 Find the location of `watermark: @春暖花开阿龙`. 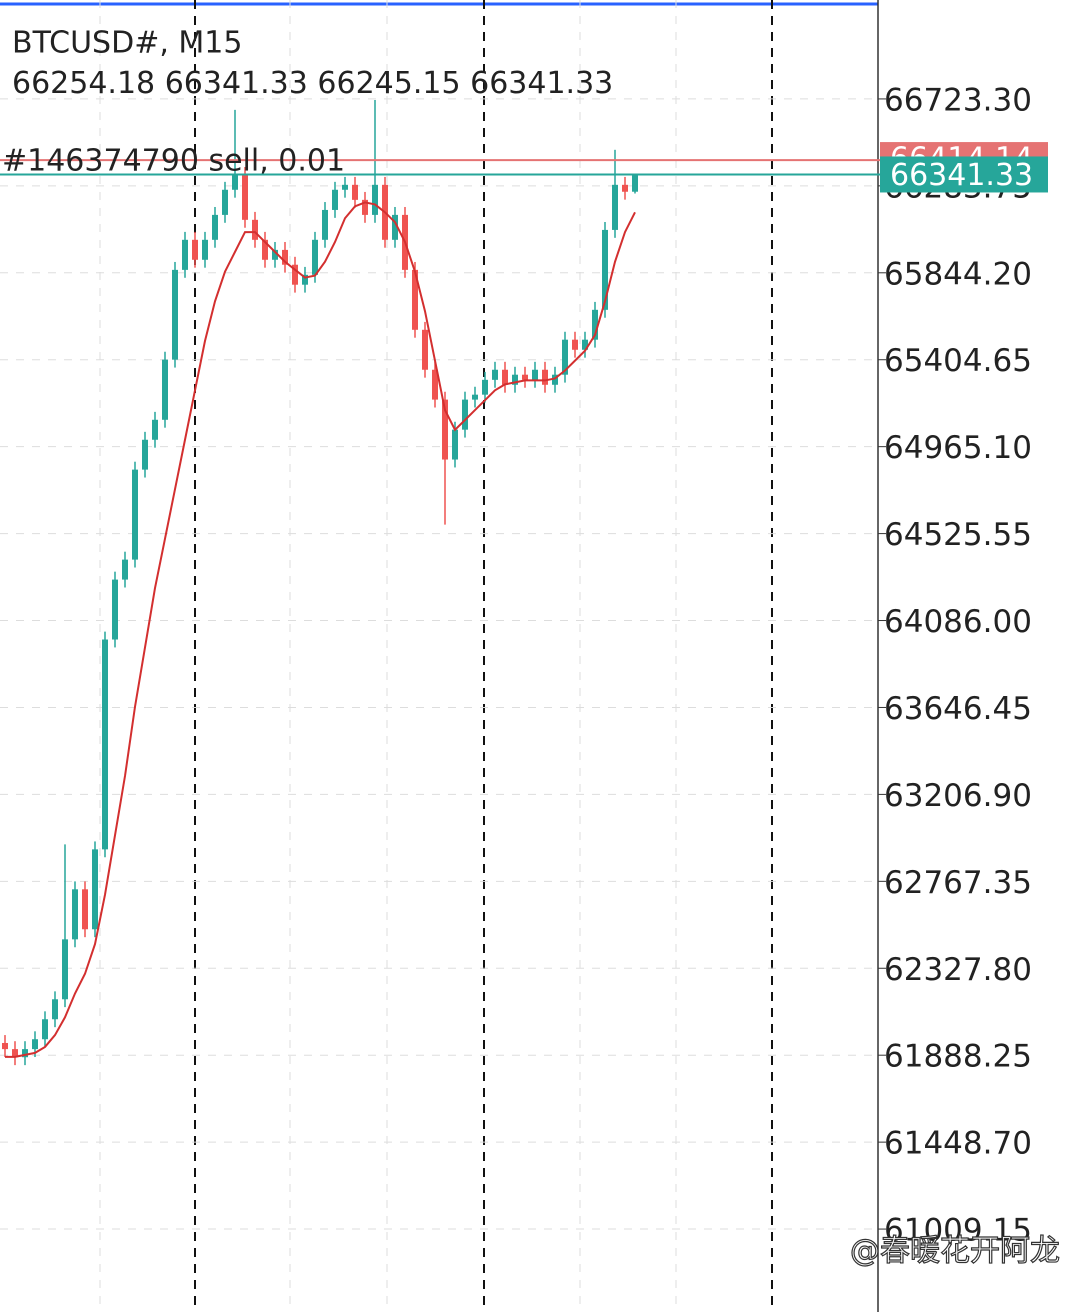

watermark: @春暖花开阿龙 is located at coordinates (955, 1251).